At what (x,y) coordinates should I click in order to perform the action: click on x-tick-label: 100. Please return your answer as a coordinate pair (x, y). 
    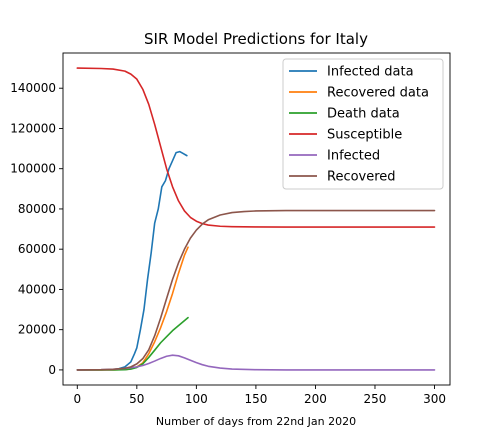
    Looking at the image, I should click on (196, 399).